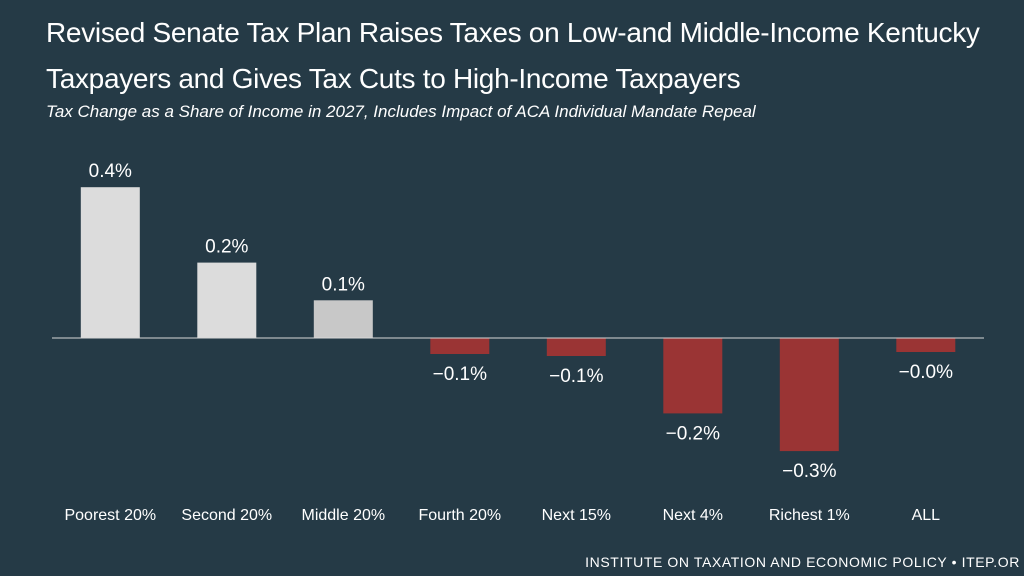 The image size is (1024, 576). Describe the element at coordinates (926, 515) in the screenshot. I see `category-label: ALL` at that location.